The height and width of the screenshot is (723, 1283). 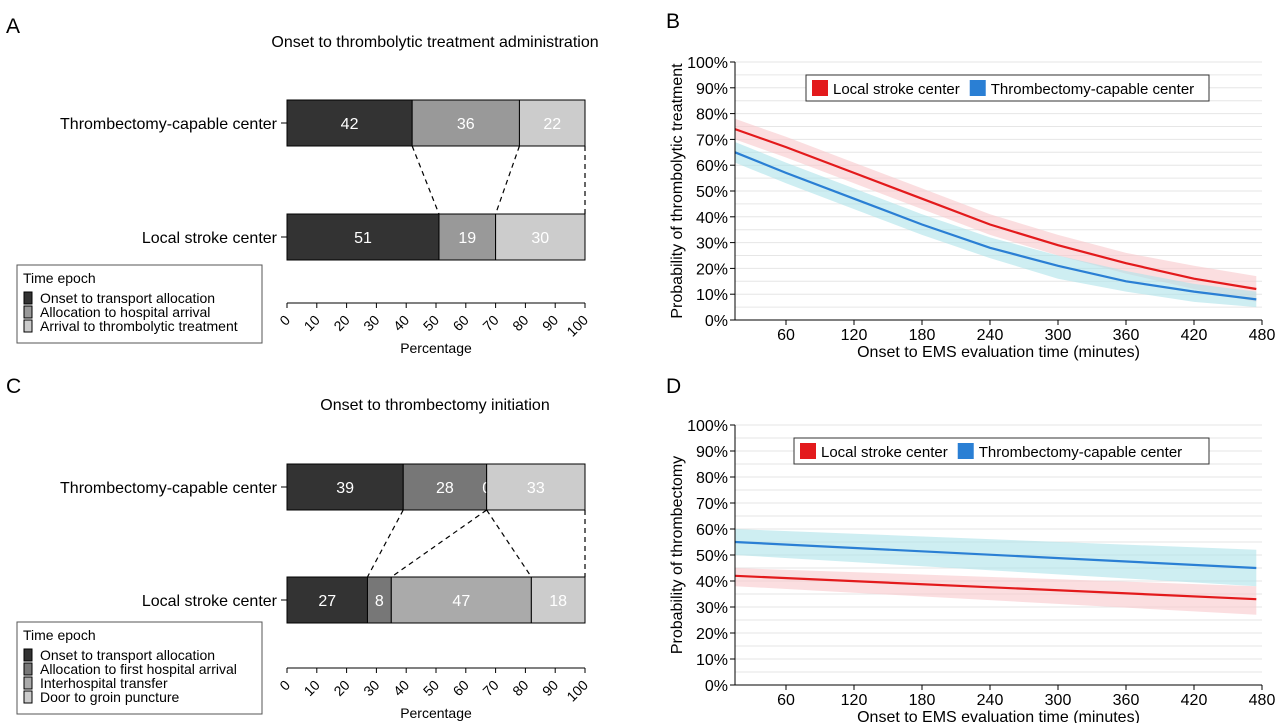 I want to click on category-label: Thrombectomy-capable center, so click(x=169, y=488).